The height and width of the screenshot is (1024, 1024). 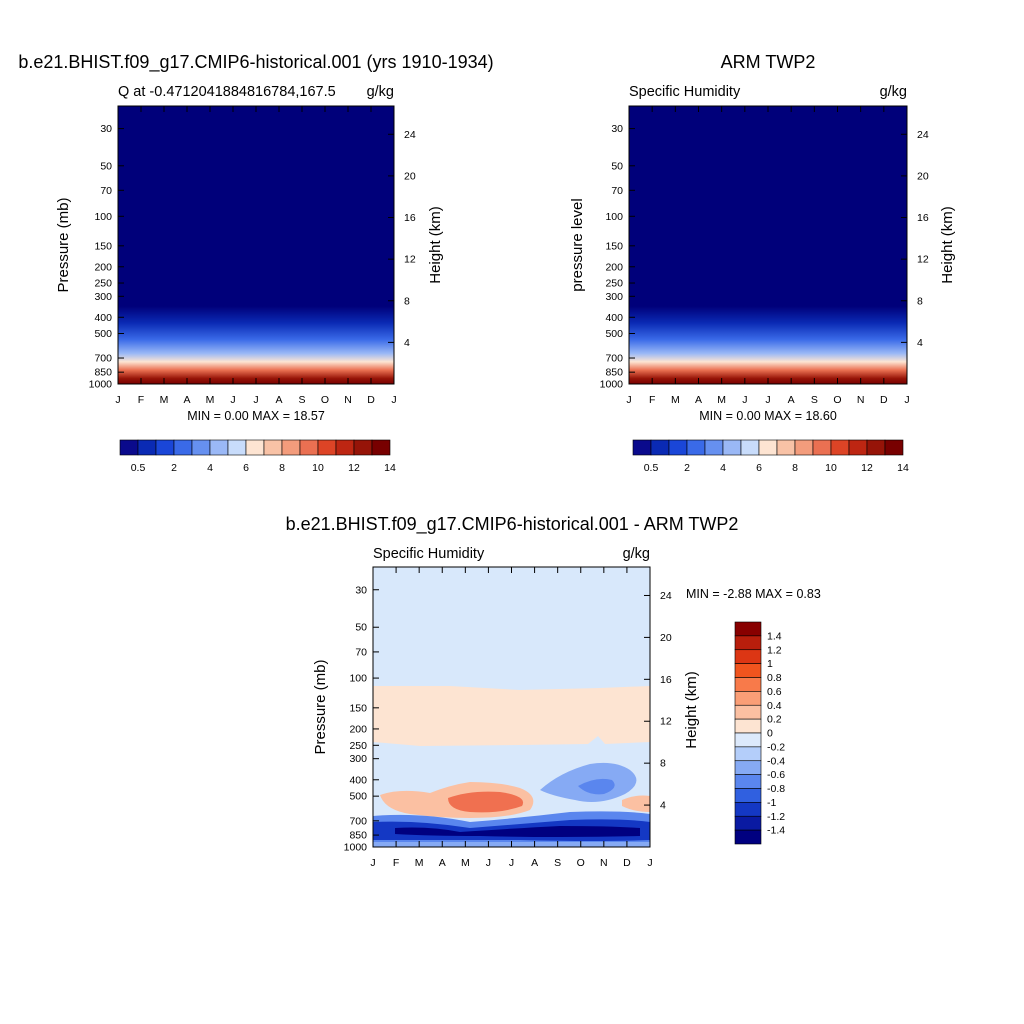 I want to click on y-tick-label: 50, so click(x=617, y=166).